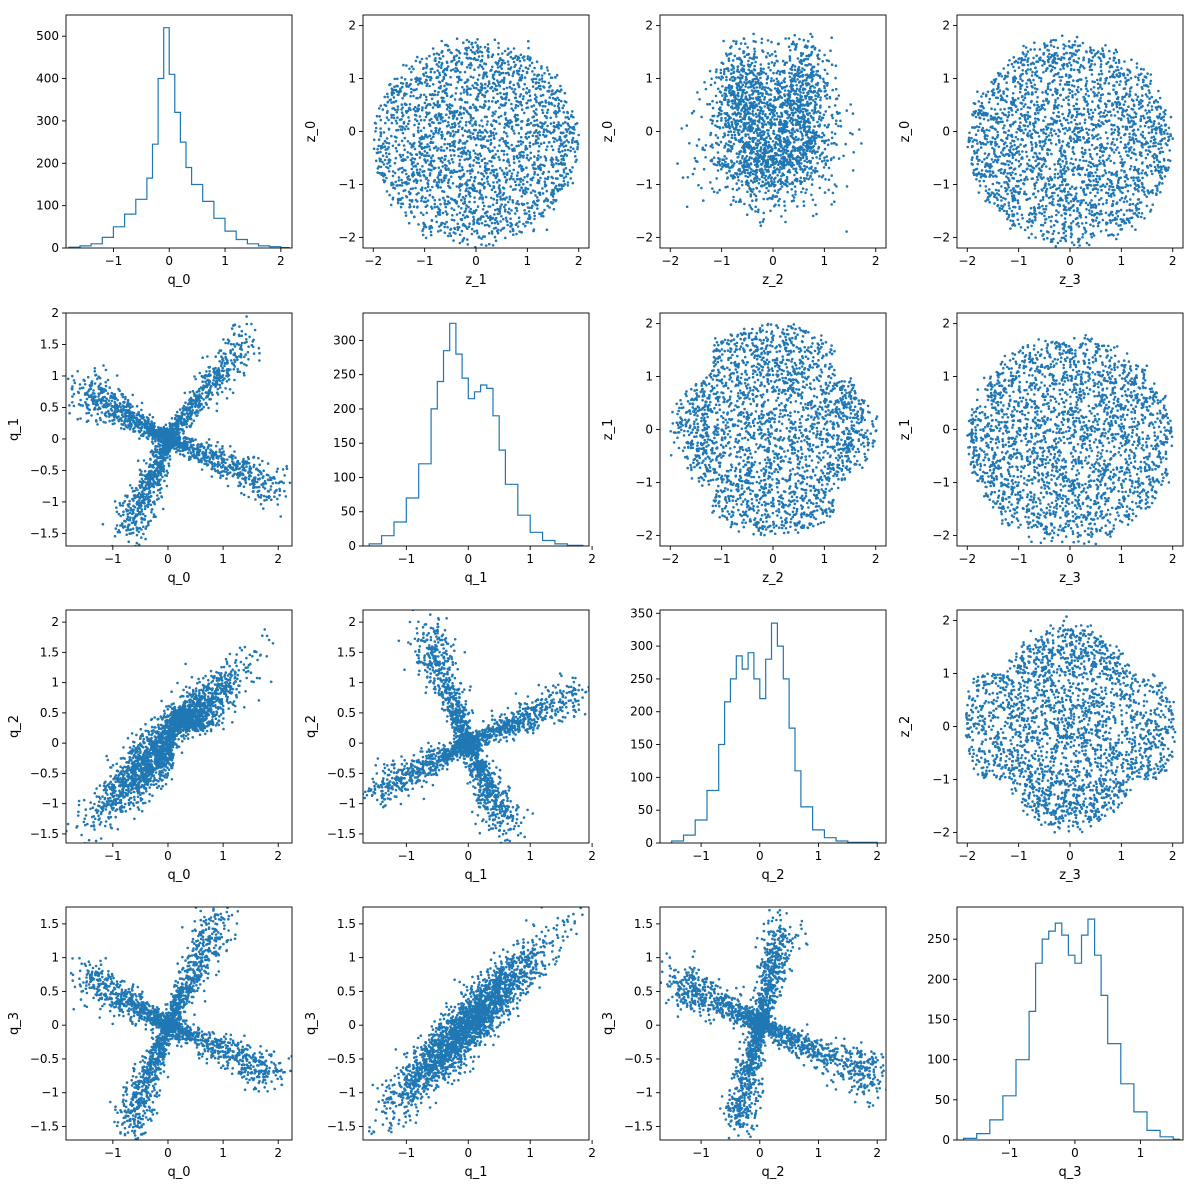 This screenshot has width=1200, height=1200. I want to click on x-tick-label: −2, so click(967, 856).